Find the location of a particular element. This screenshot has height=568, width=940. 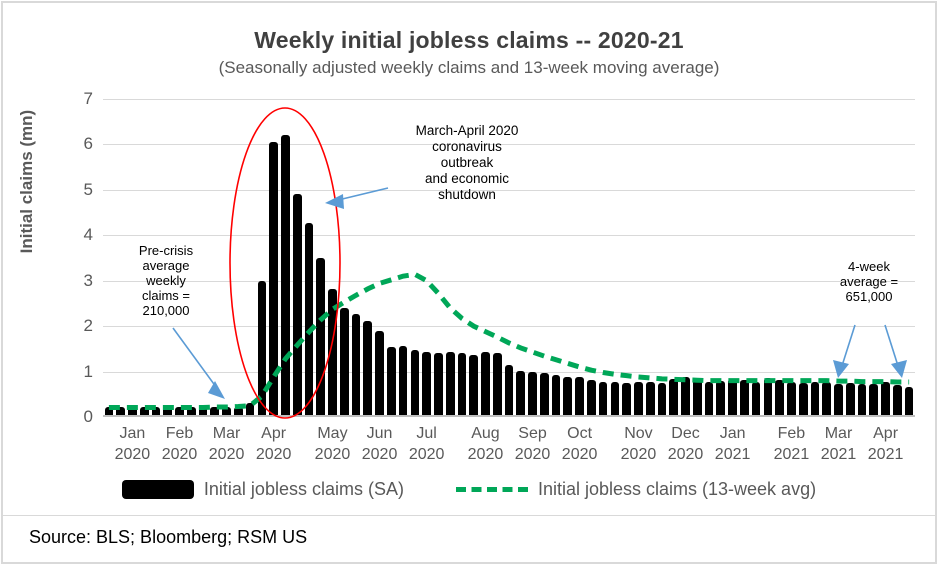

x-axis-tick-label: Mar 2020 is located at coordinates (226, 444).